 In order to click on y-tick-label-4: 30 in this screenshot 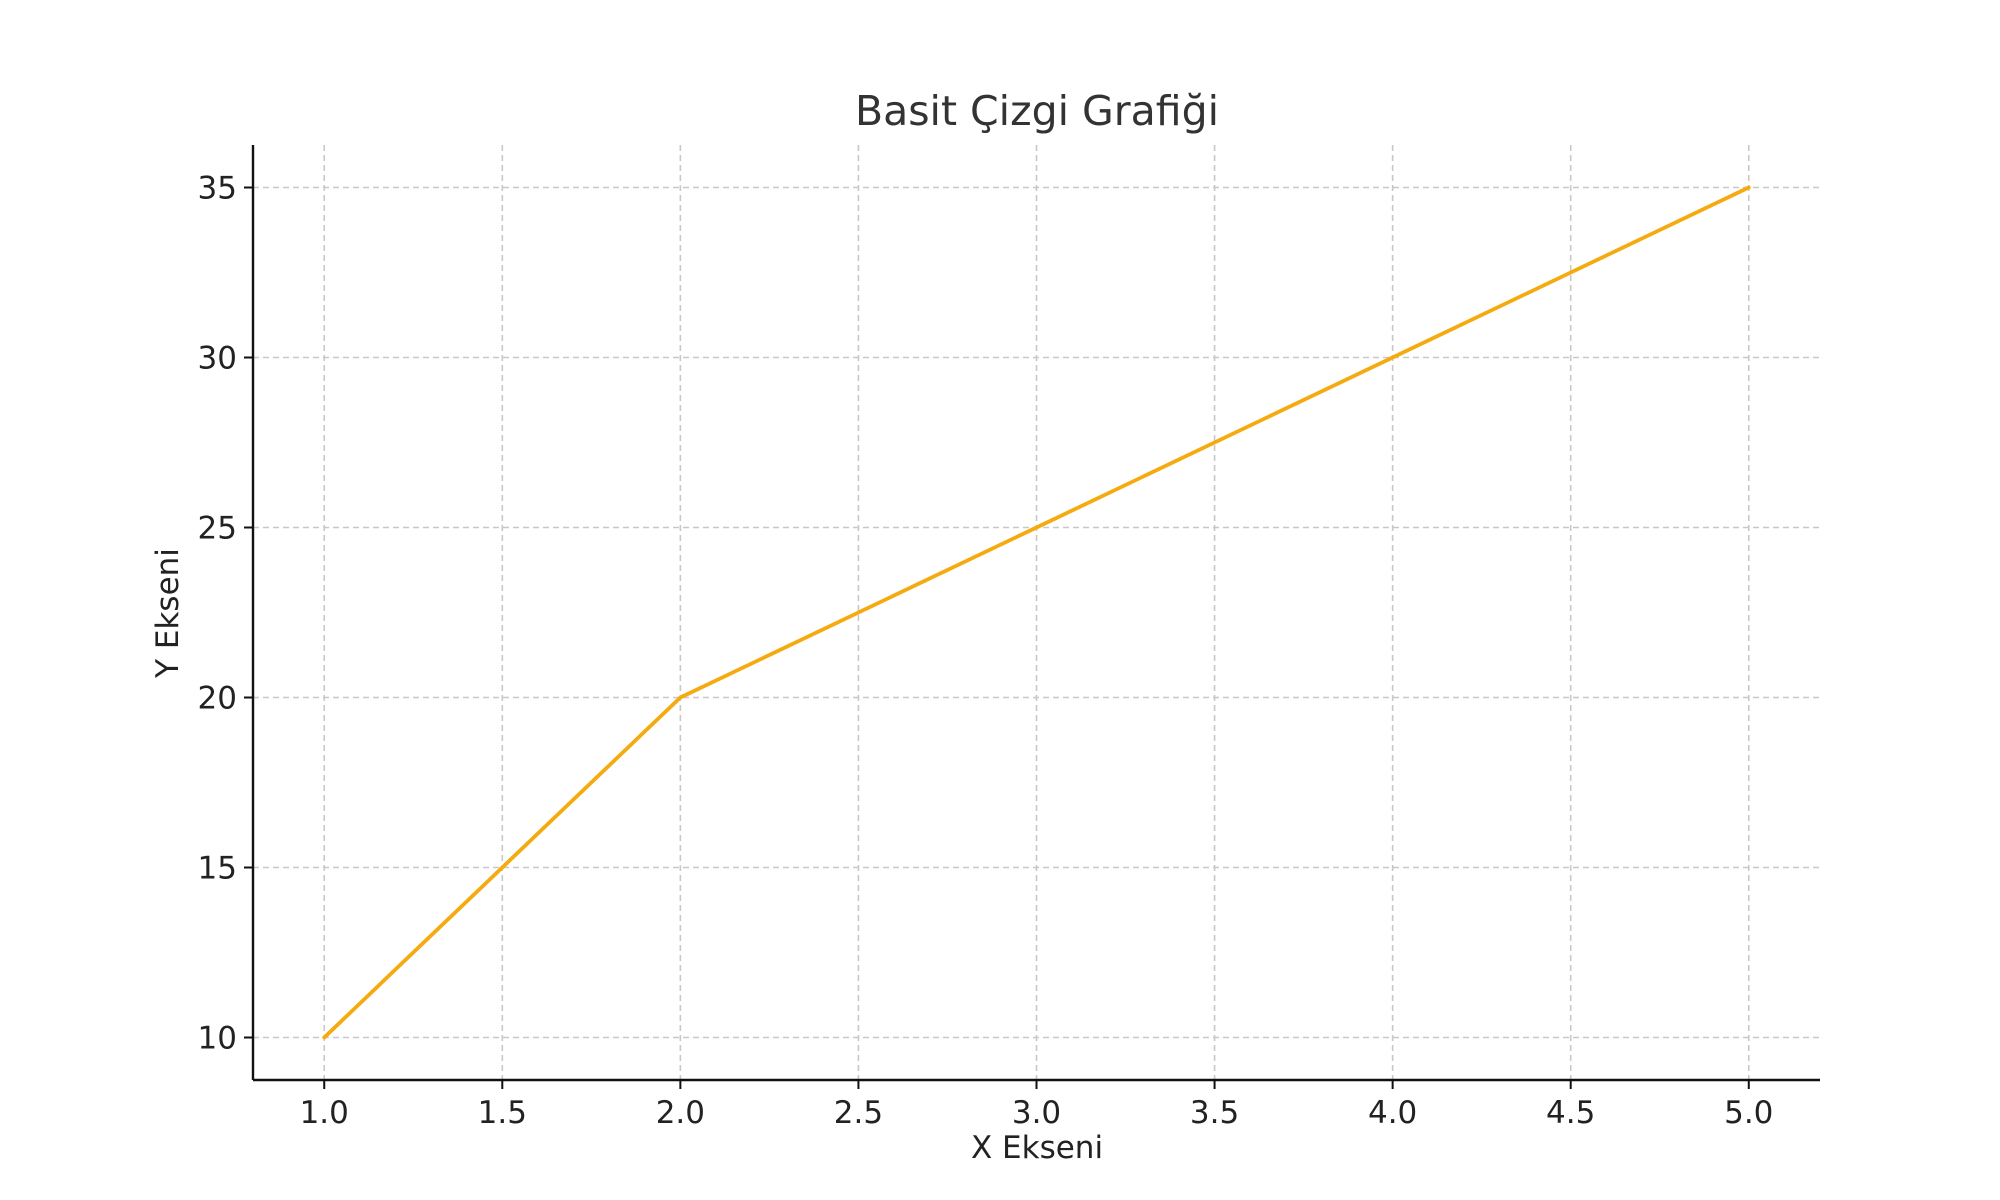, I will do `click(217, 359)`.